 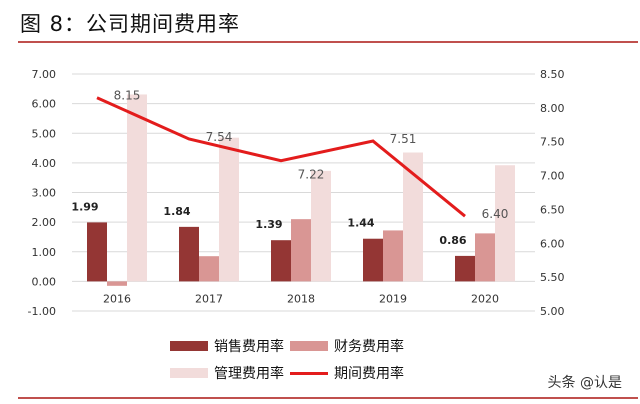 I want to click on bar-2-2016, so click(x=137, y=188).